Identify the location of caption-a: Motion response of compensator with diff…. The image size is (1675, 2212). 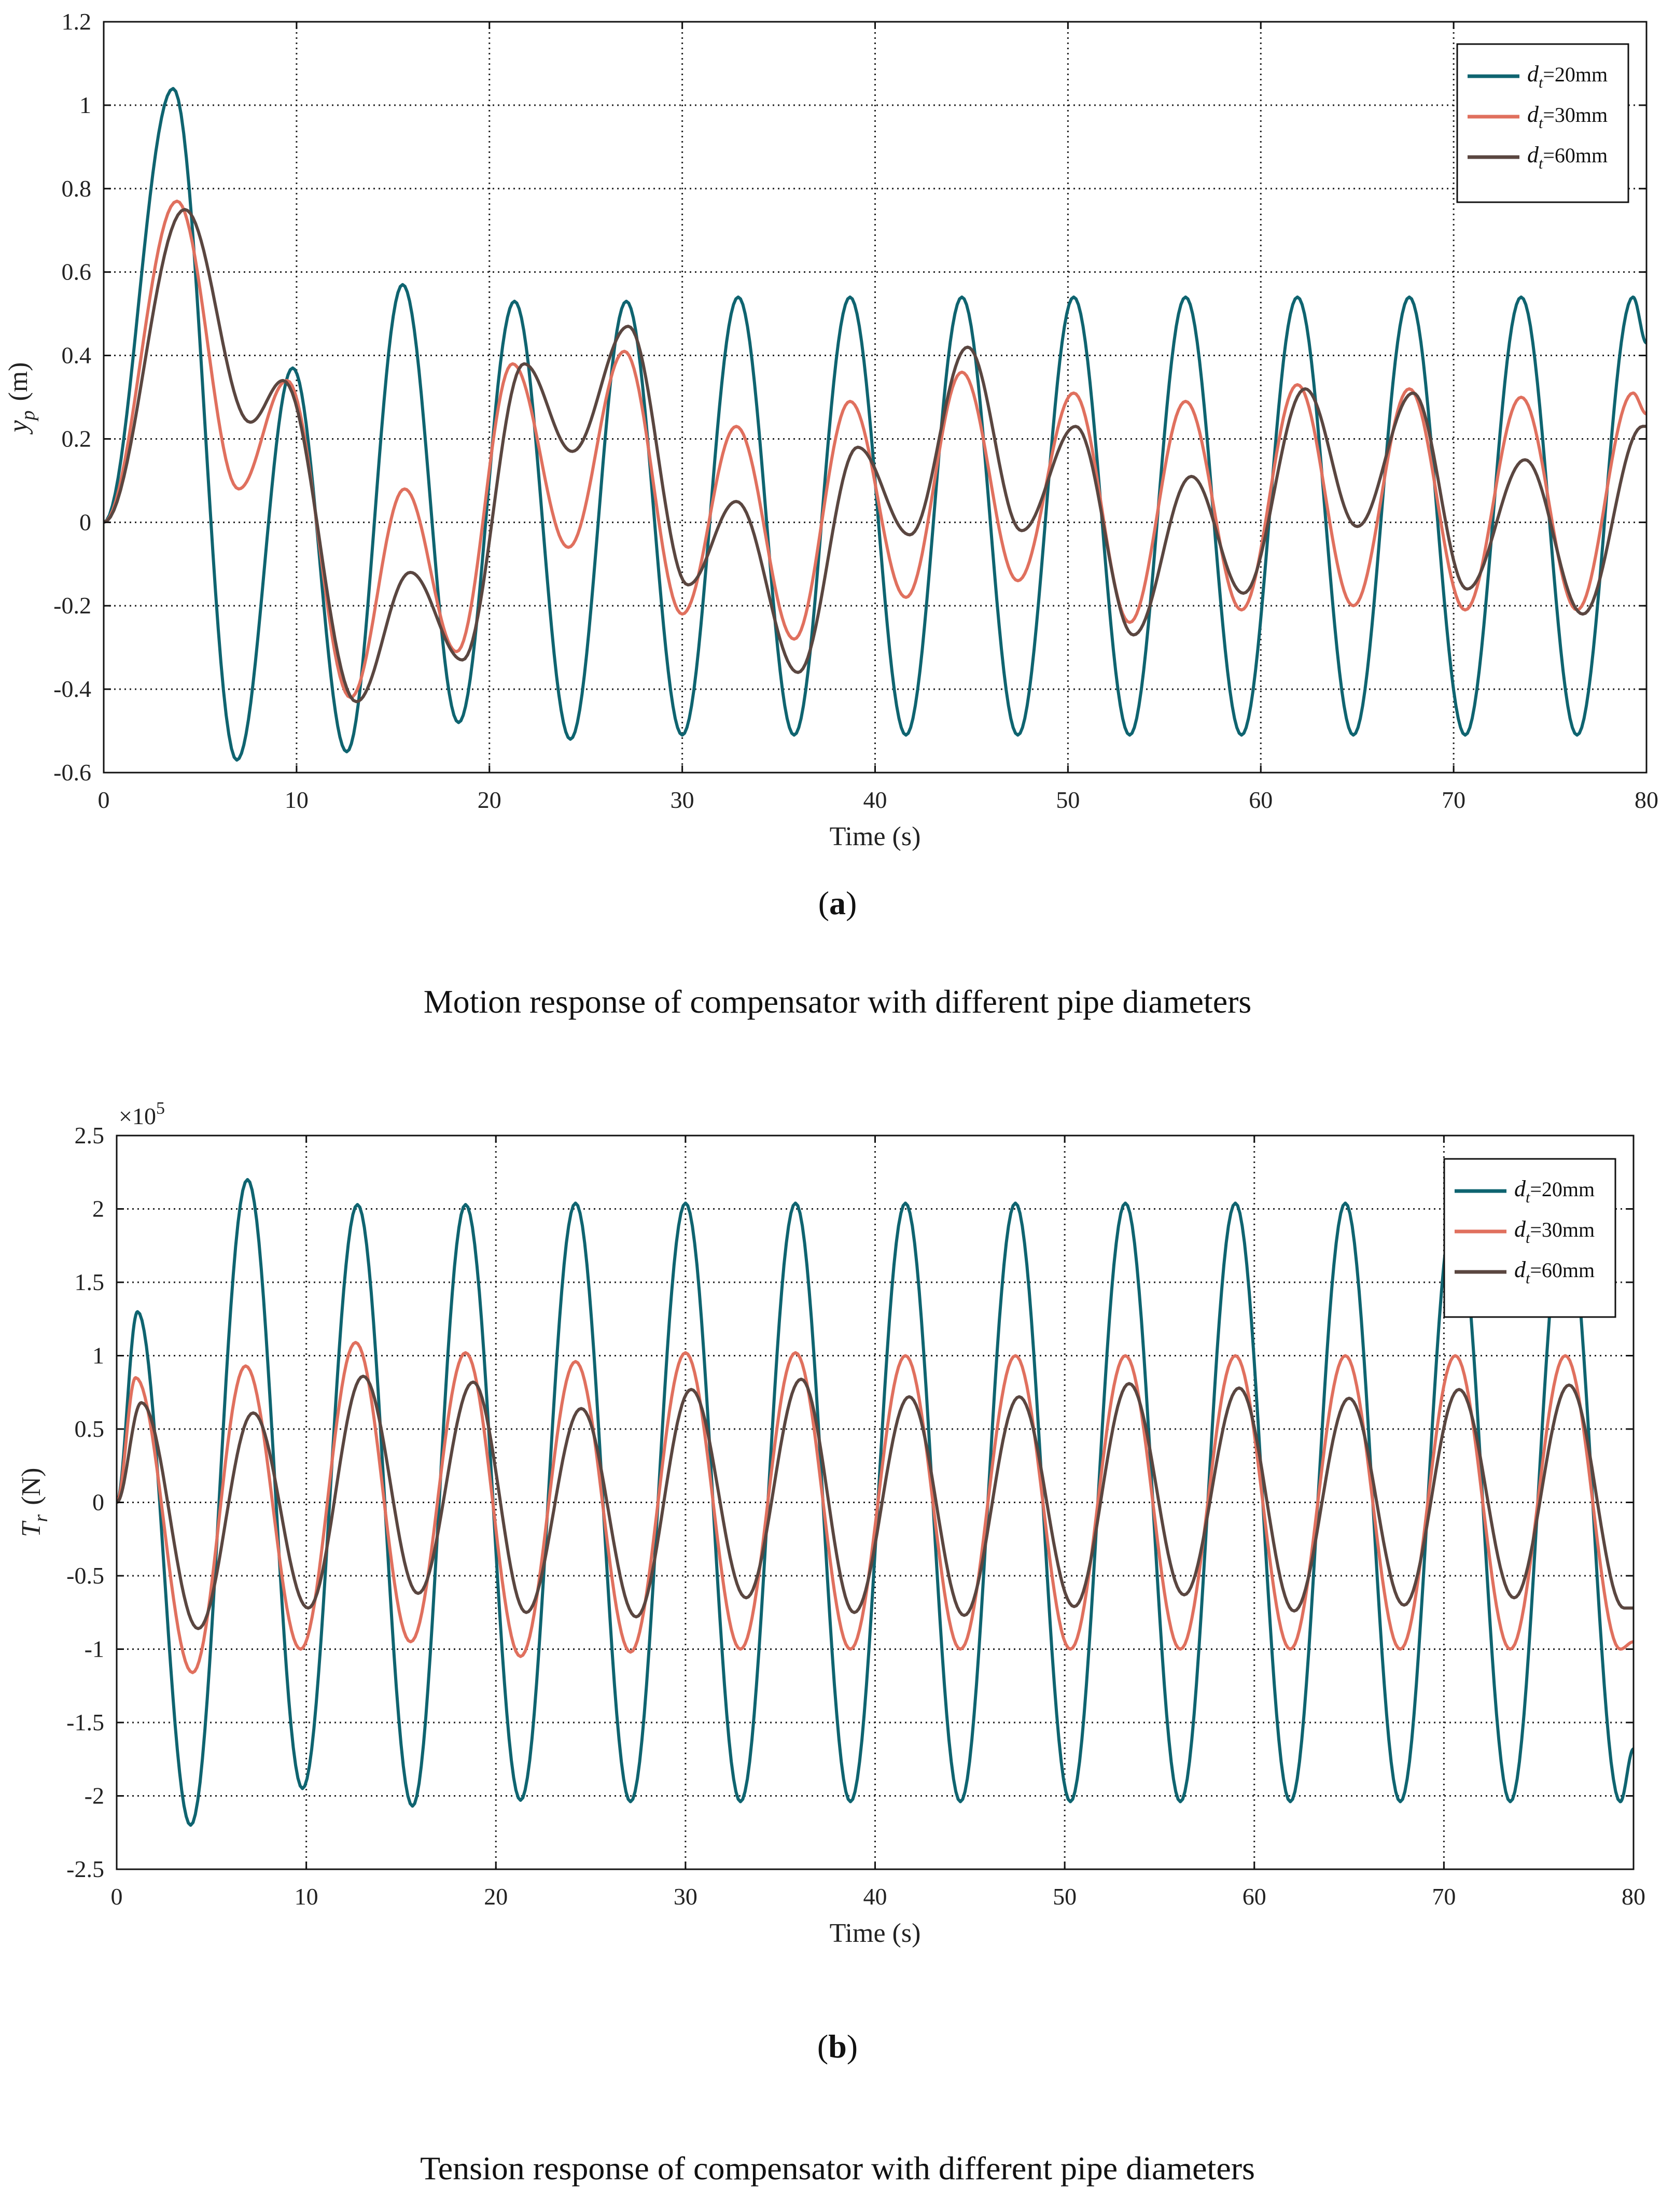
(837, 1001).